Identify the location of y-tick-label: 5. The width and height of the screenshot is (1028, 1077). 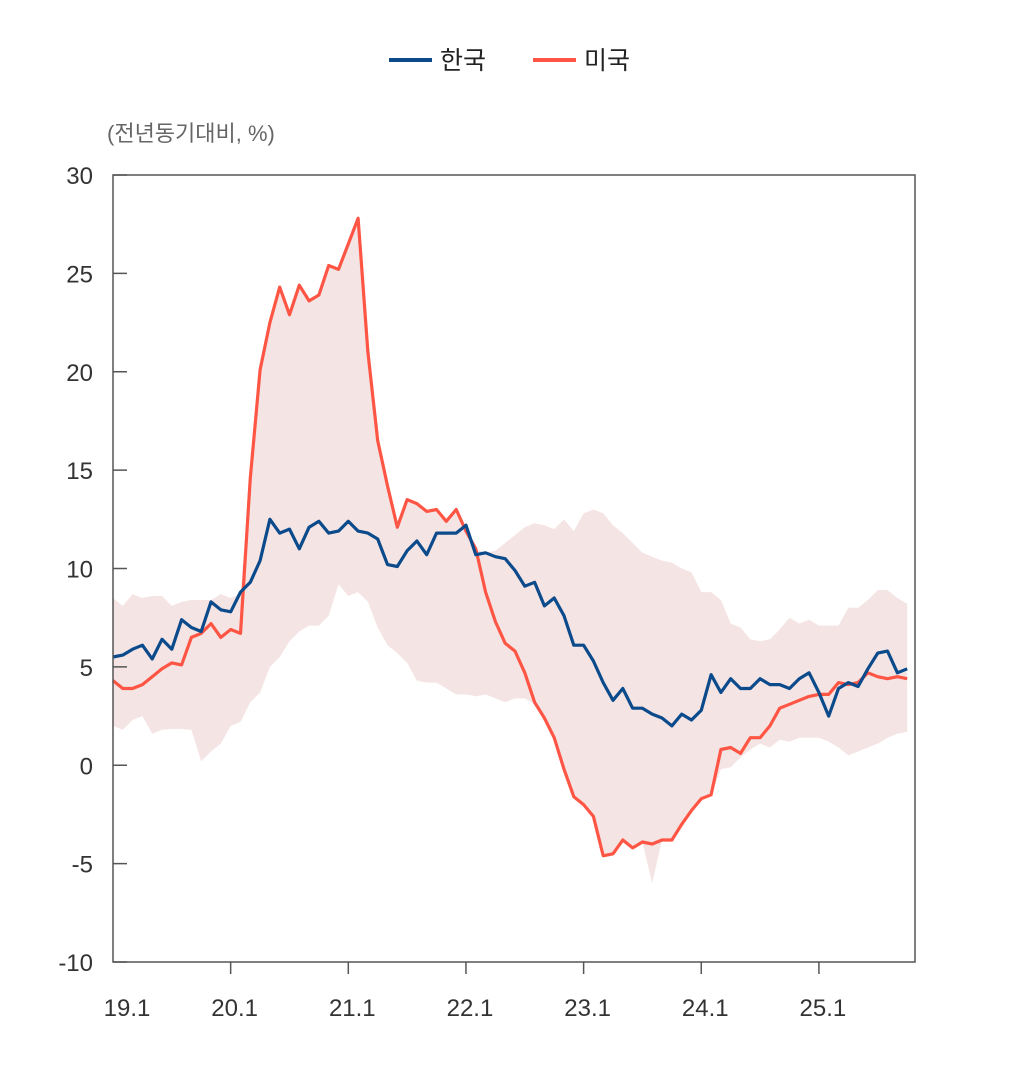
(86, 668).